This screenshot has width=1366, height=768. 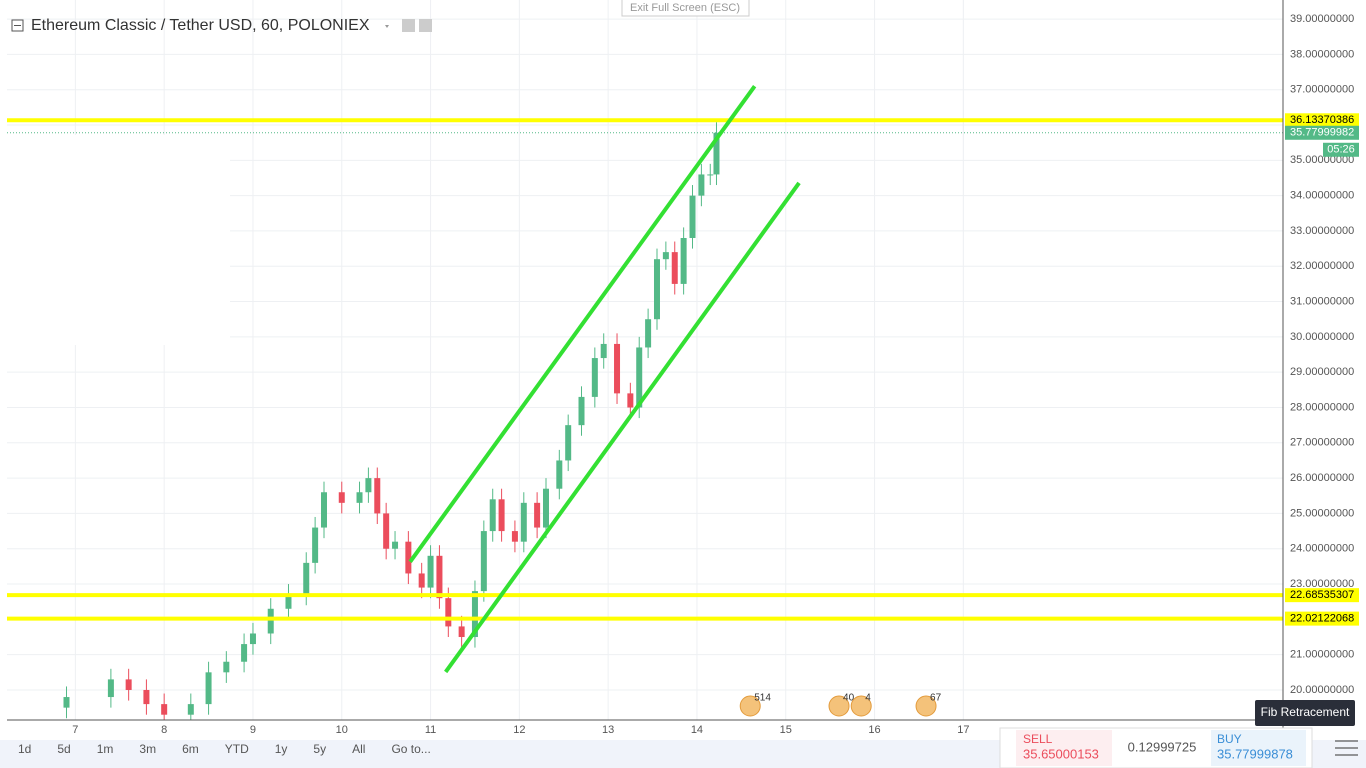 I want to click on y-tick-label: 32.00000000, so click(x=1322, y=266).